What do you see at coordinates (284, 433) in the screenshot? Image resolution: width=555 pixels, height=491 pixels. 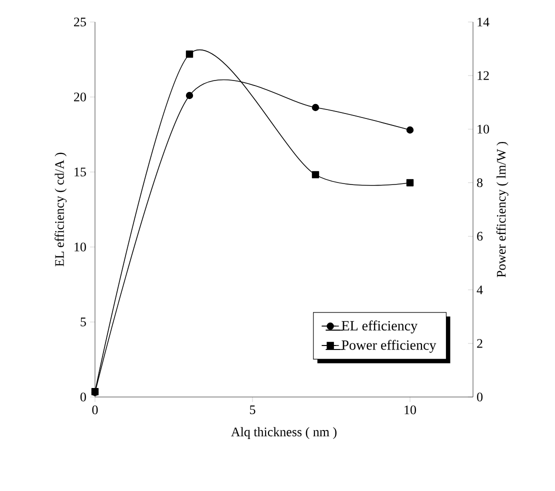 I see `x-axis-title: Alq thickness ( nm )` at bounding box center [284, 433].